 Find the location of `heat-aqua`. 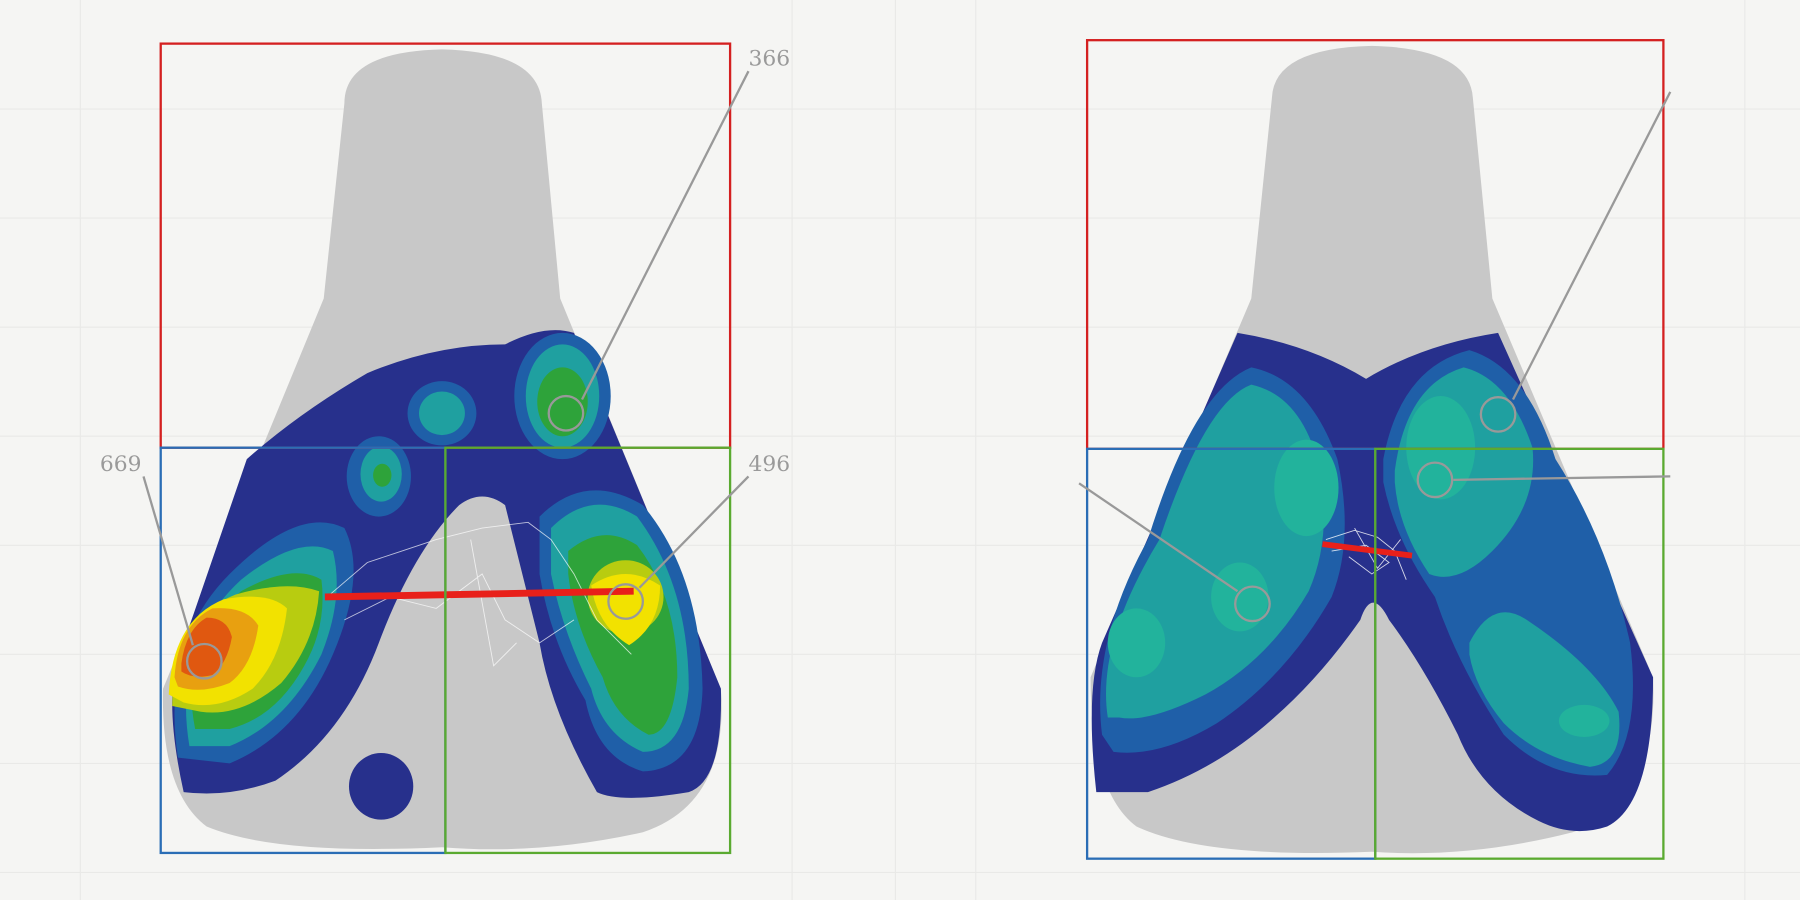

heat-aqua is located at coordinates (1358, 566).